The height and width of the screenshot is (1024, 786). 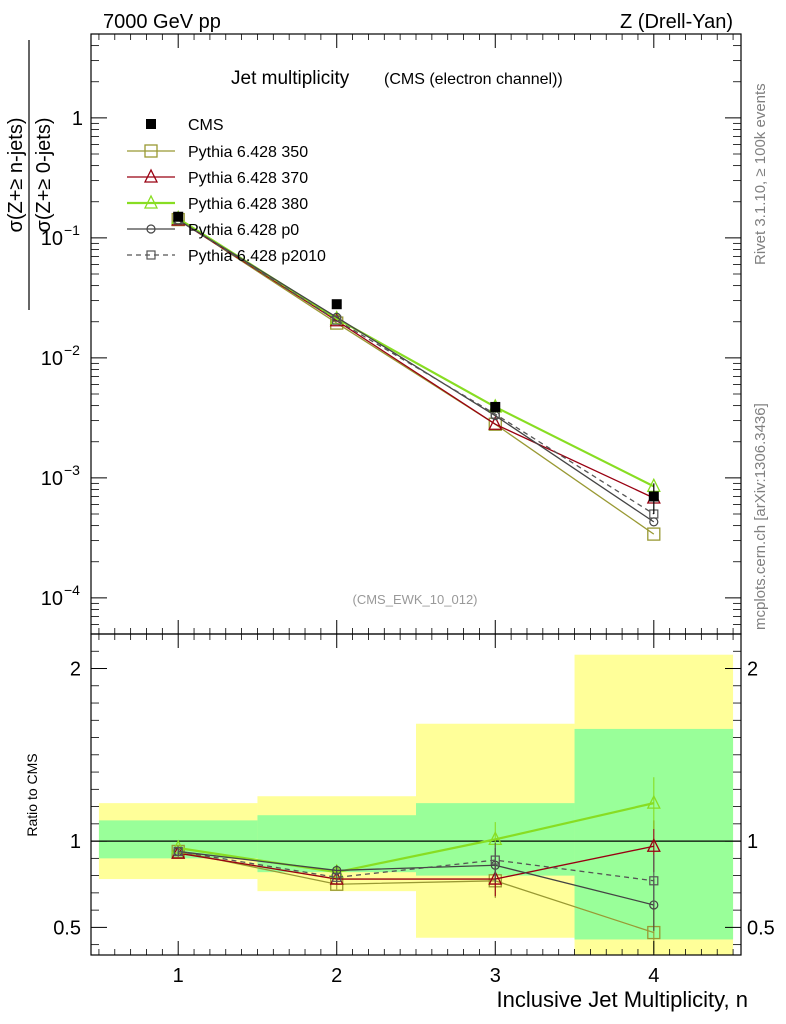 What do you see at coordinates (72, 470) in the screenshot?
I see `y-tick-exponent: −3` at bounding box center [72, 470].